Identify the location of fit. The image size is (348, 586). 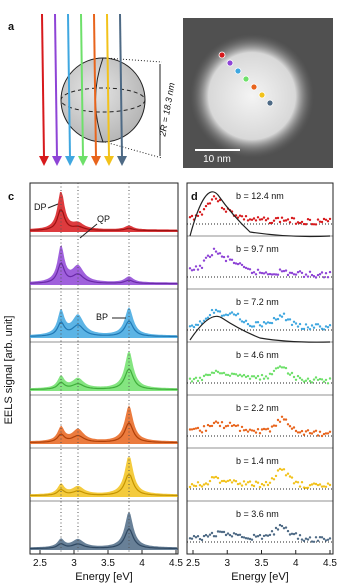
(260, 329).